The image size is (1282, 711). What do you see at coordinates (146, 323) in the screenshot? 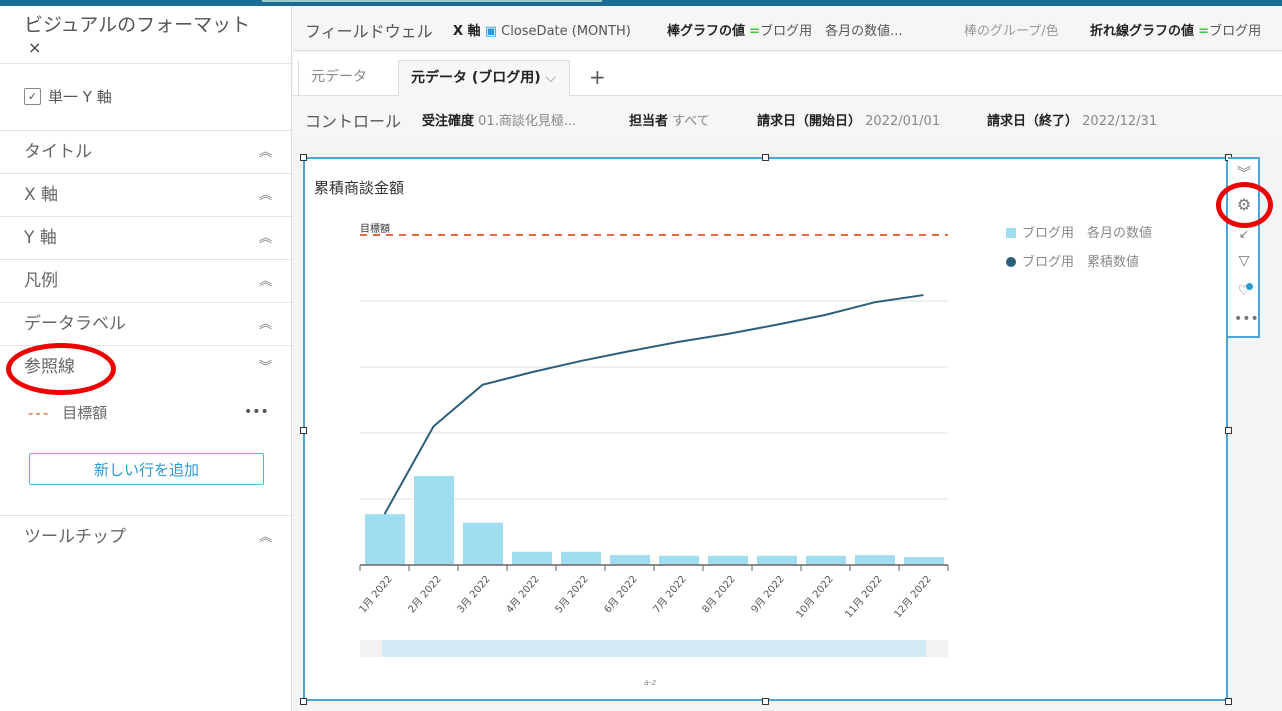
I see `section-4: データラベル ︽` at bounding box center [146, 323].